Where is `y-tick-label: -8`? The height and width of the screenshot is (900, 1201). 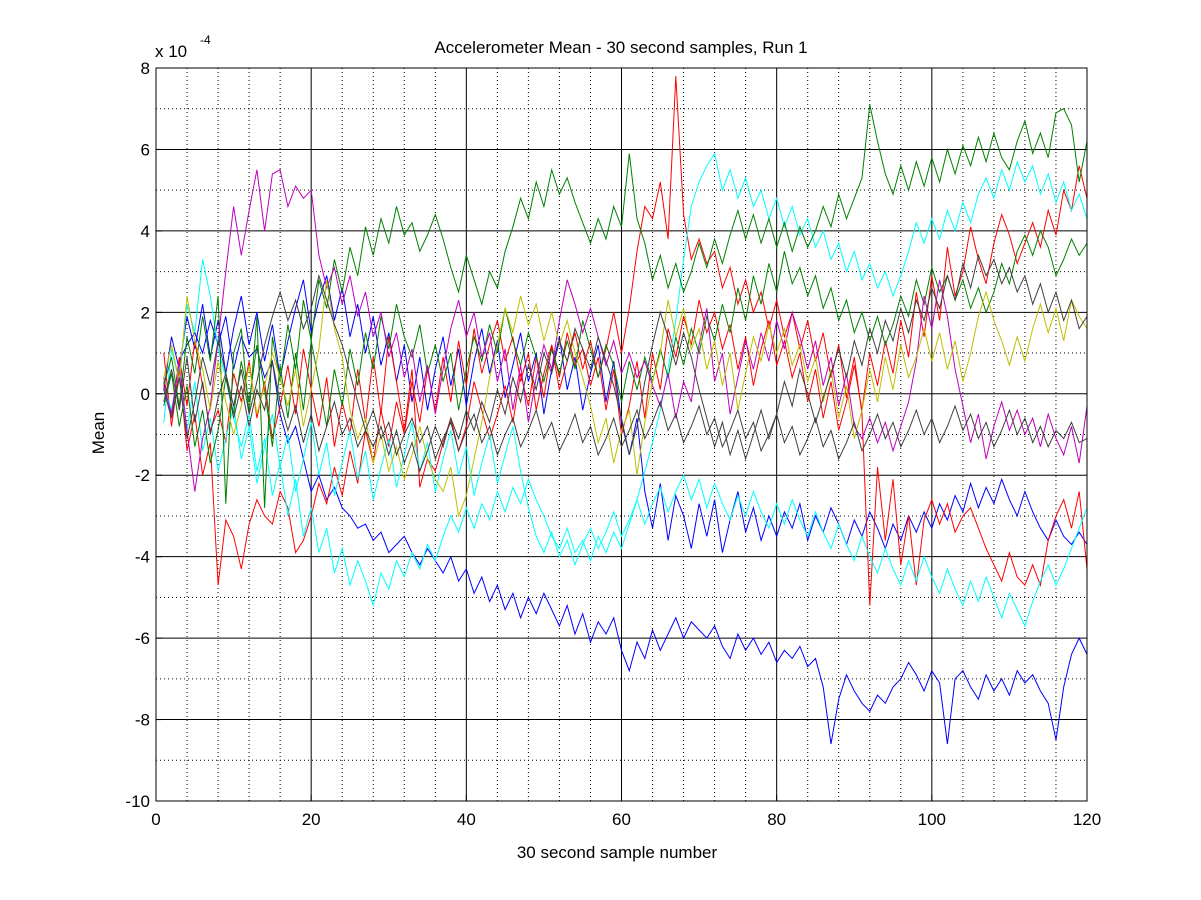
y-tick-label: -8 is located at coordinates (142, 720).